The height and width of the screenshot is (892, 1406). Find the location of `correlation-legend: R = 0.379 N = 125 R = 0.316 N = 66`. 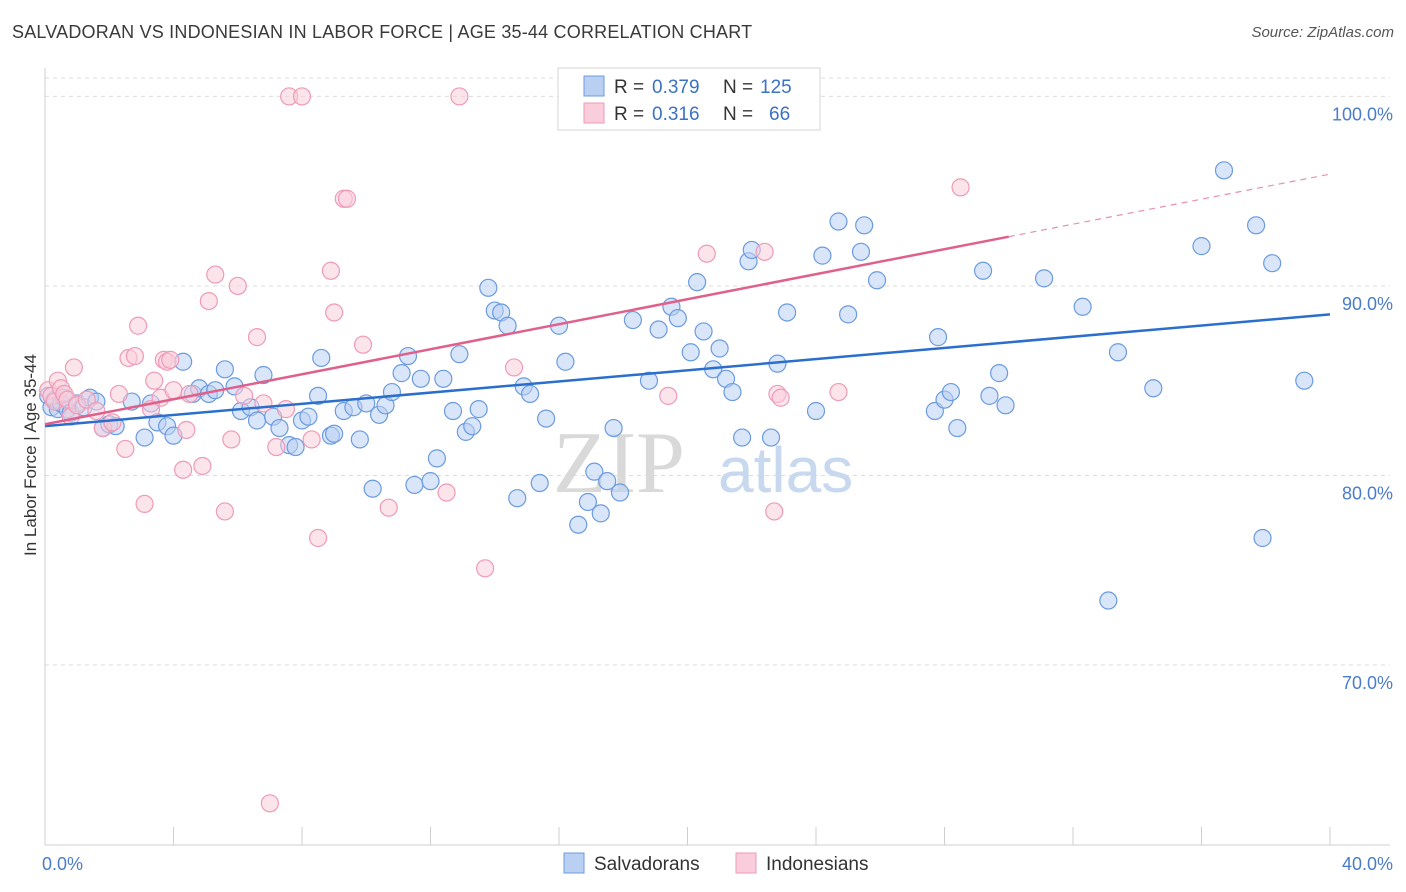

correlation-legend: R = 0.379 N = 125 R = 0.316 N = 66 is located at coordinates (689, 99).